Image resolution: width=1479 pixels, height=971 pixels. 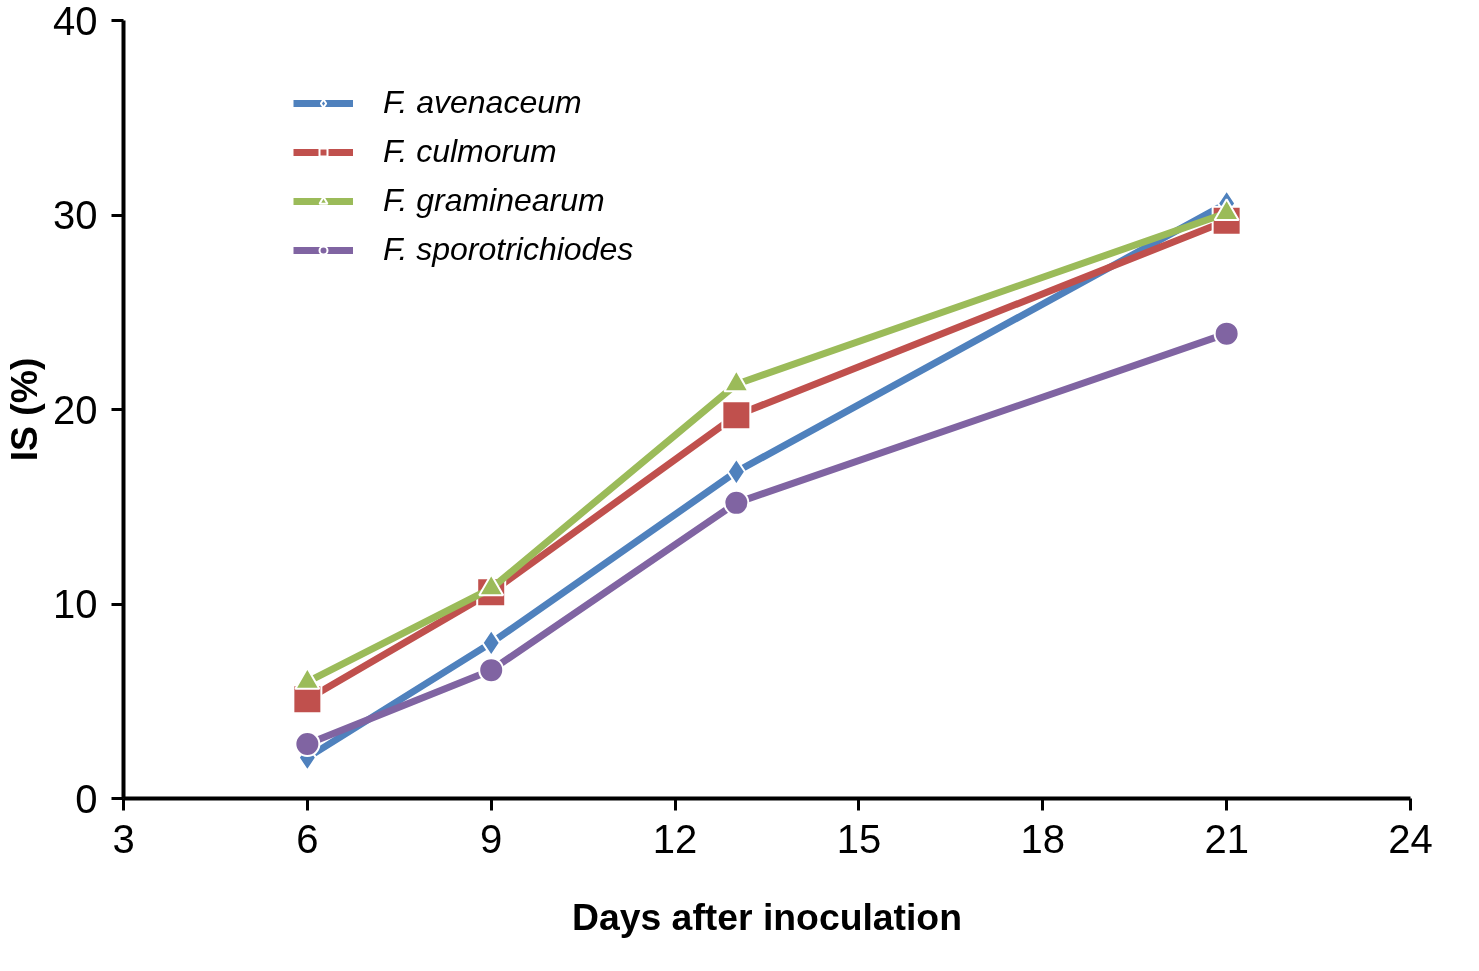 I want to click on x-tick-label: 18, so click(x=1043, y=838).